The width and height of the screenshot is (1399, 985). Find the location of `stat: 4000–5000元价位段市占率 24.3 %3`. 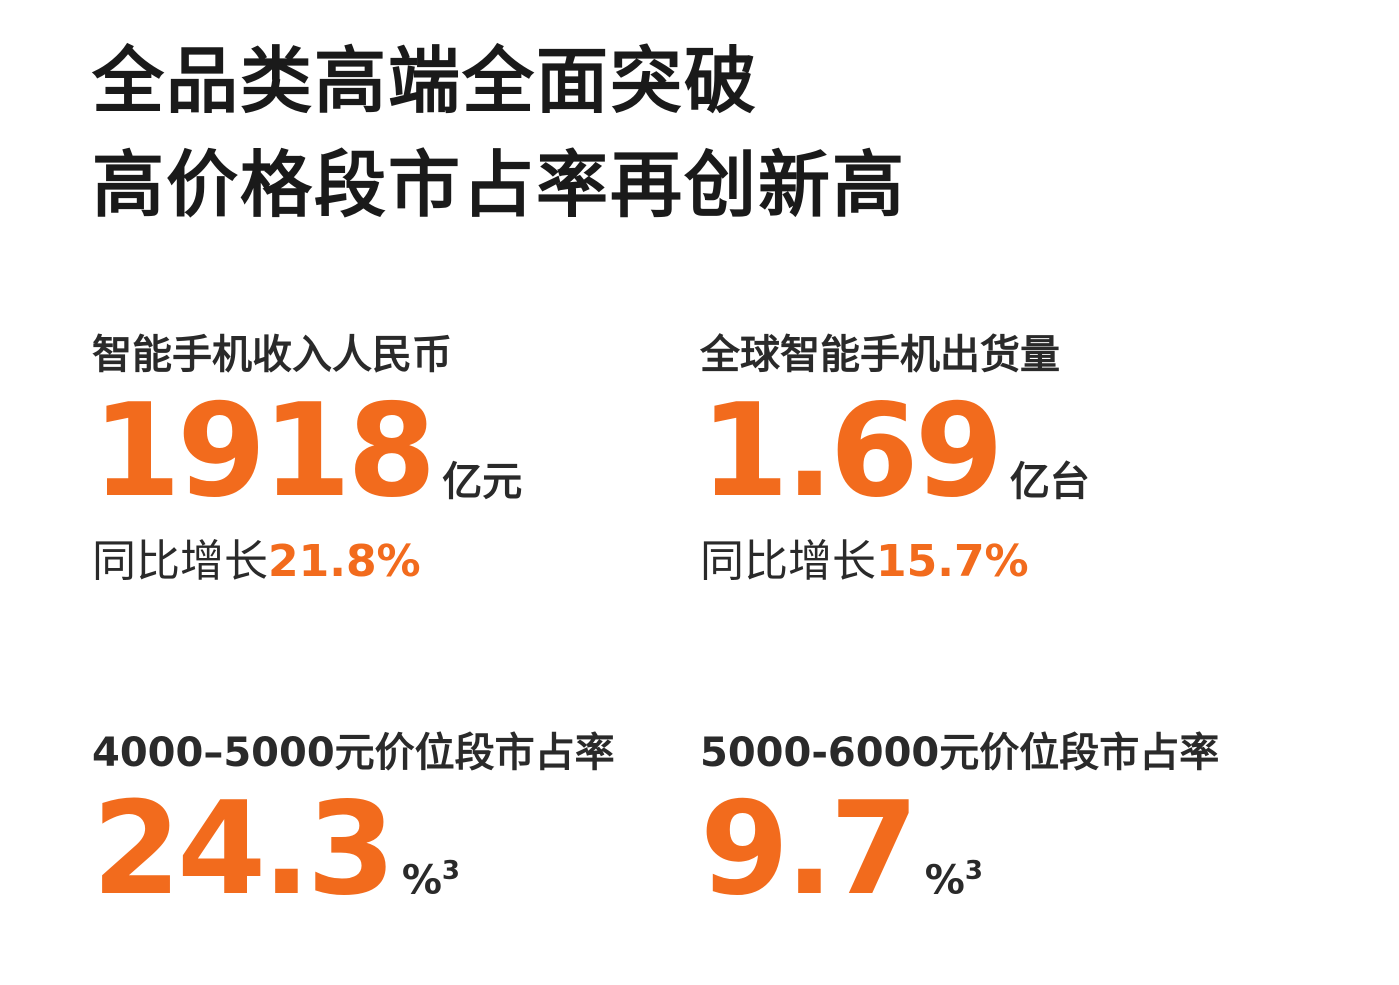

stat: 4000–5000元价位段市占率 24.3 %3 is located at coordinates (392, 818).